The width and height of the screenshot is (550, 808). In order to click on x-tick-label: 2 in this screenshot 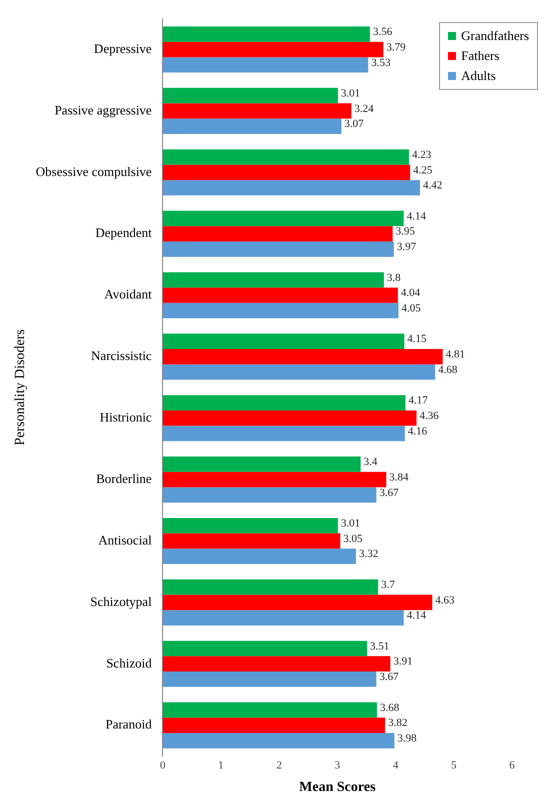, I will do `click(279, 765)`.